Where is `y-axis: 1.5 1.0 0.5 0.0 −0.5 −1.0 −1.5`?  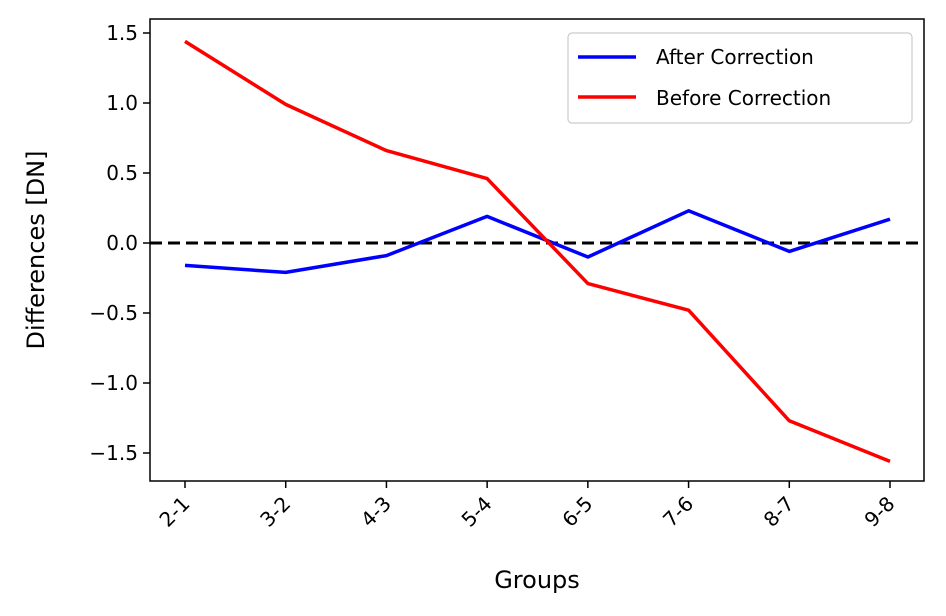
y-axis: 1.5 1.0 0.5 0.0 −0.5 −1.0 −1.5 is located at coordinates (119, 243).